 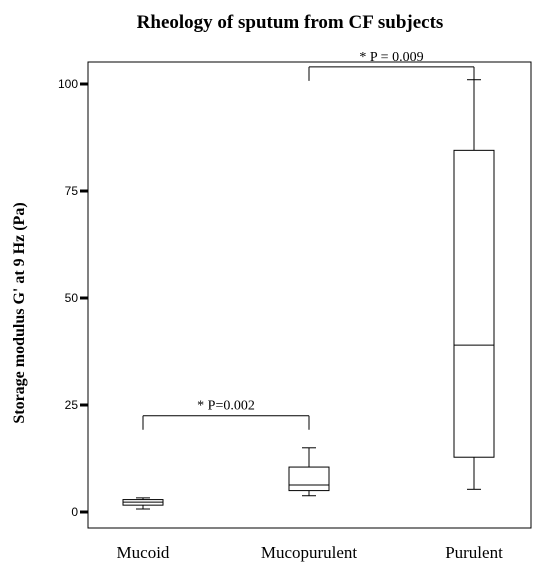 I want to click on y-axis-label: Storage modulus G' at 9 Hz (Pa), so click(x=19, y=312).